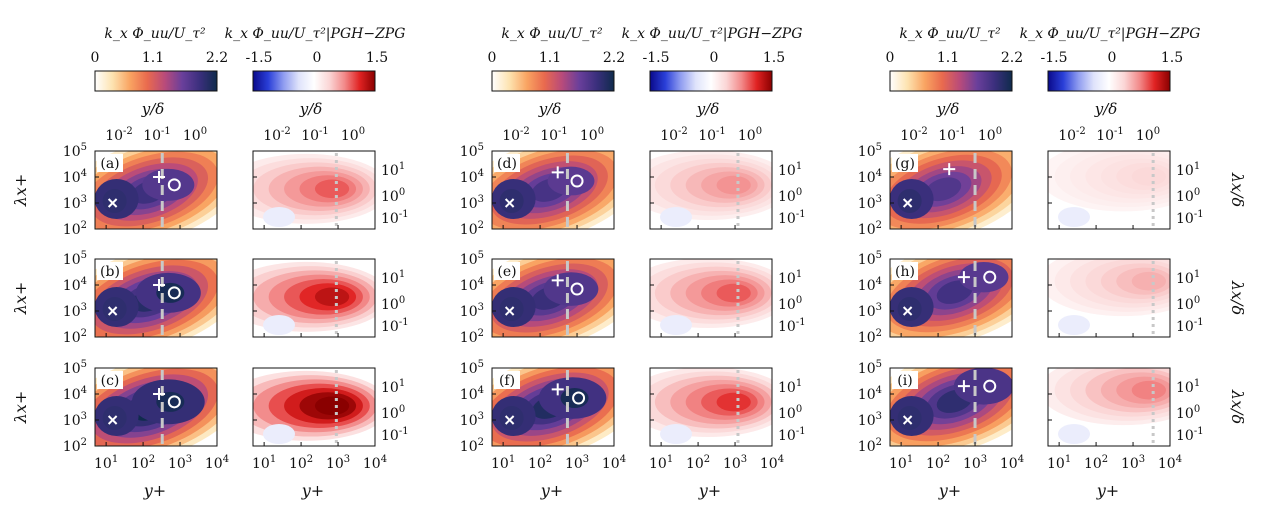 The height and width of the screenshot is (526, 1264). Describe the element at coordinates (1237, 189) in the screenshot. I see `right-axis-label: λx/δ` at that location.